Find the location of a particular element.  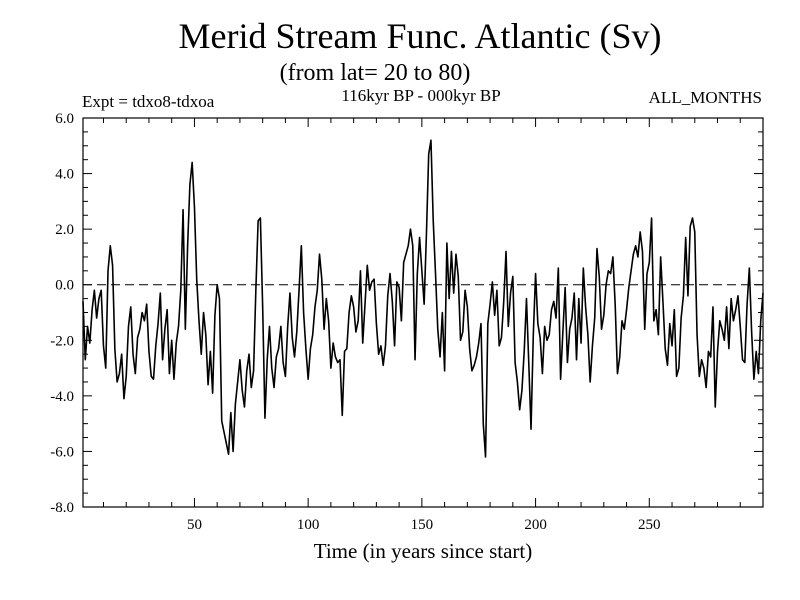

x-tick-label: 250 is located at coordinates (649, 525).